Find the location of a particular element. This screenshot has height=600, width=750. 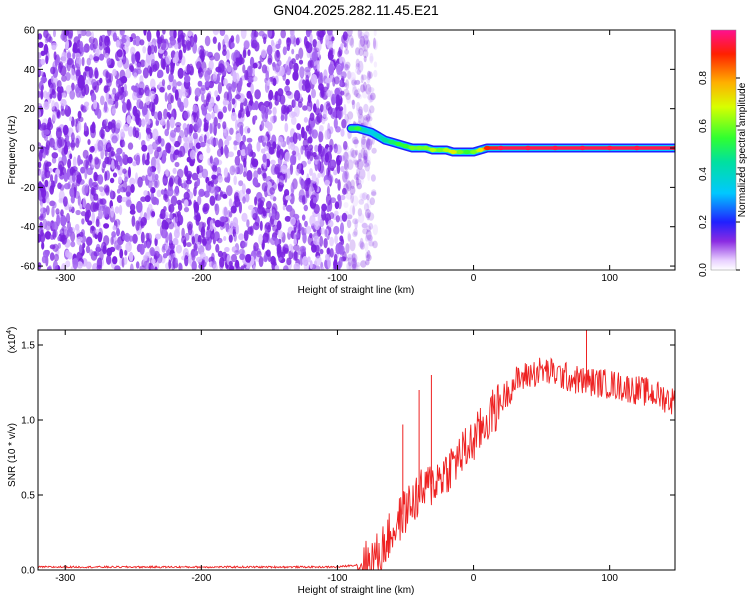

y-tick-label: 20 is located at coordinates (30, 109).